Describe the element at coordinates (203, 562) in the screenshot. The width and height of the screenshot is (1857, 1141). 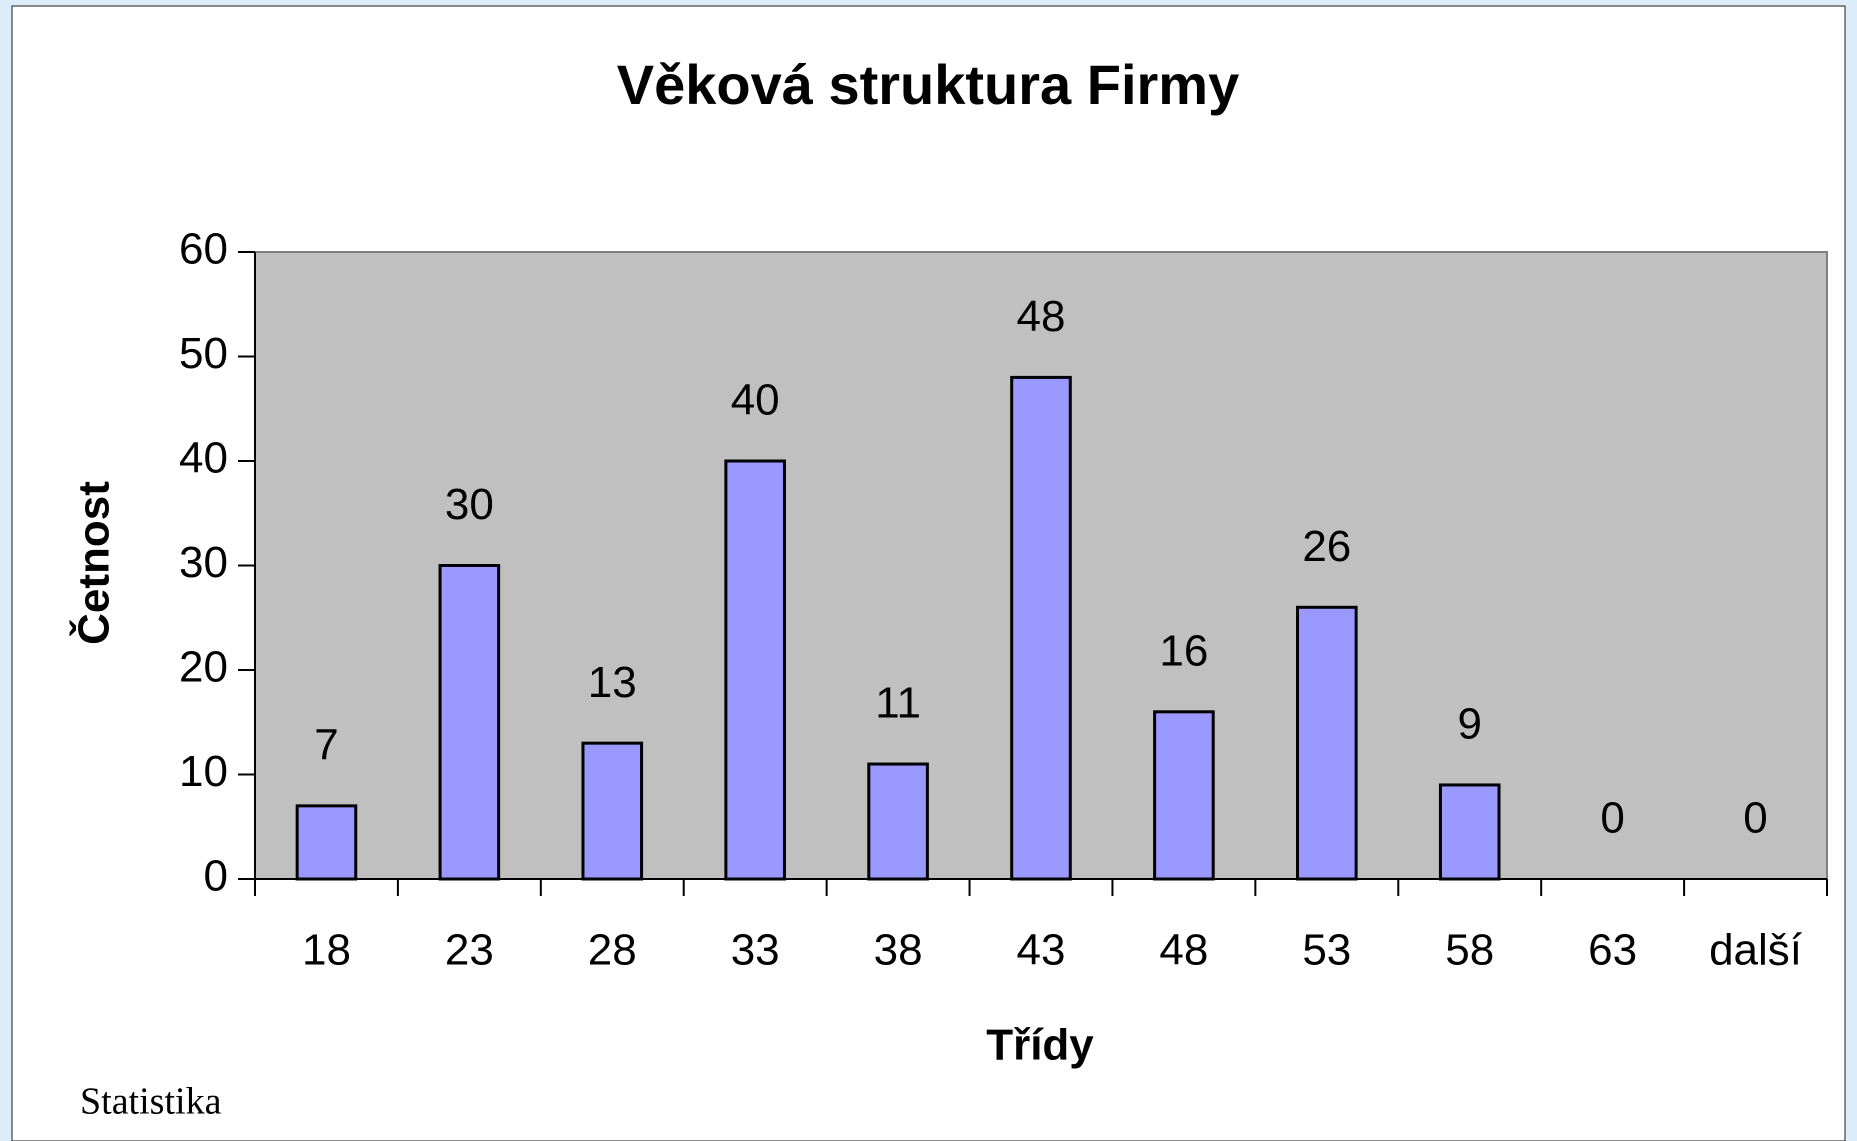
I see `y-tick-label: 30` at that location.